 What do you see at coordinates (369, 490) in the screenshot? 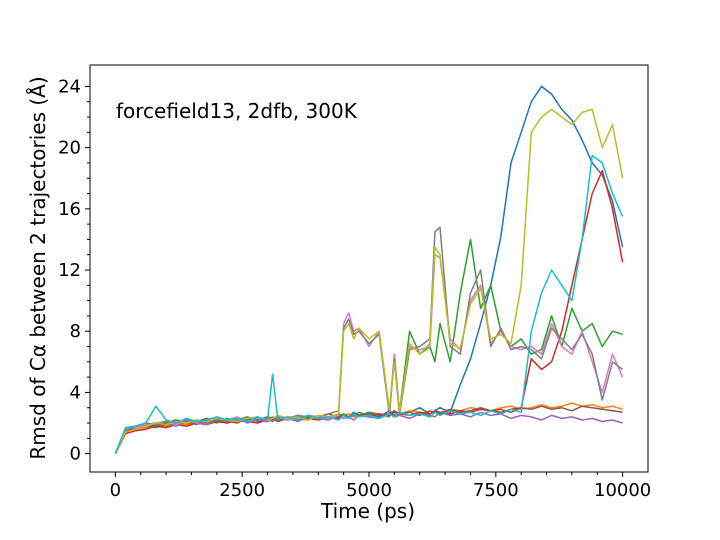
I see `x-tick-label-2: 5000` at bounding box center [369, 490].